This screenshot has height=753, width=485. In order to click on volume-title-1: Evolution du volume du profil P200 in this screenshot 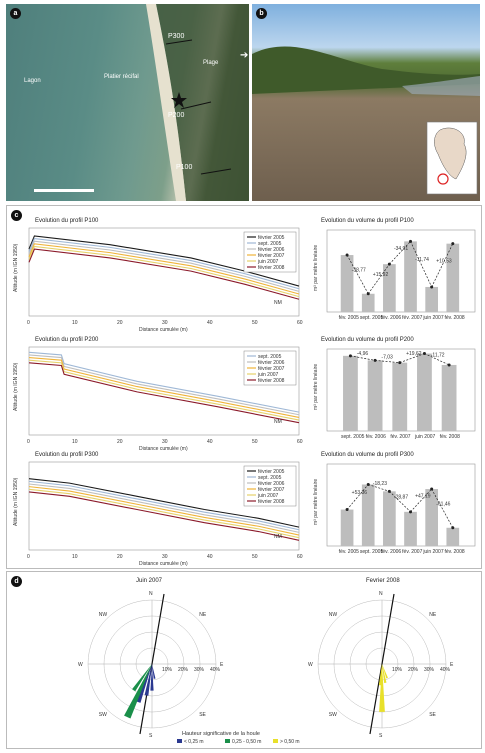, I will do `click(367, 340)`.